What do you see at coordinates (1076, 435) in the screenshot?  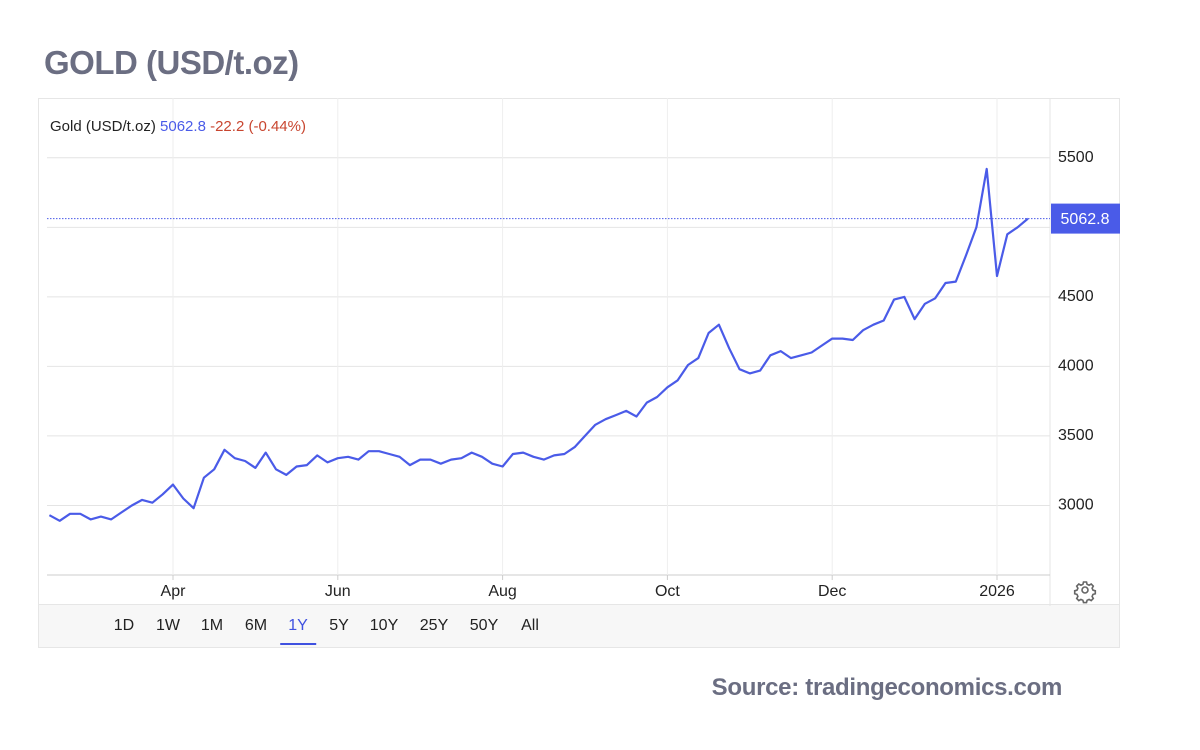 I see `y-tick-label: 3500` at bounding box center [1076, 435].